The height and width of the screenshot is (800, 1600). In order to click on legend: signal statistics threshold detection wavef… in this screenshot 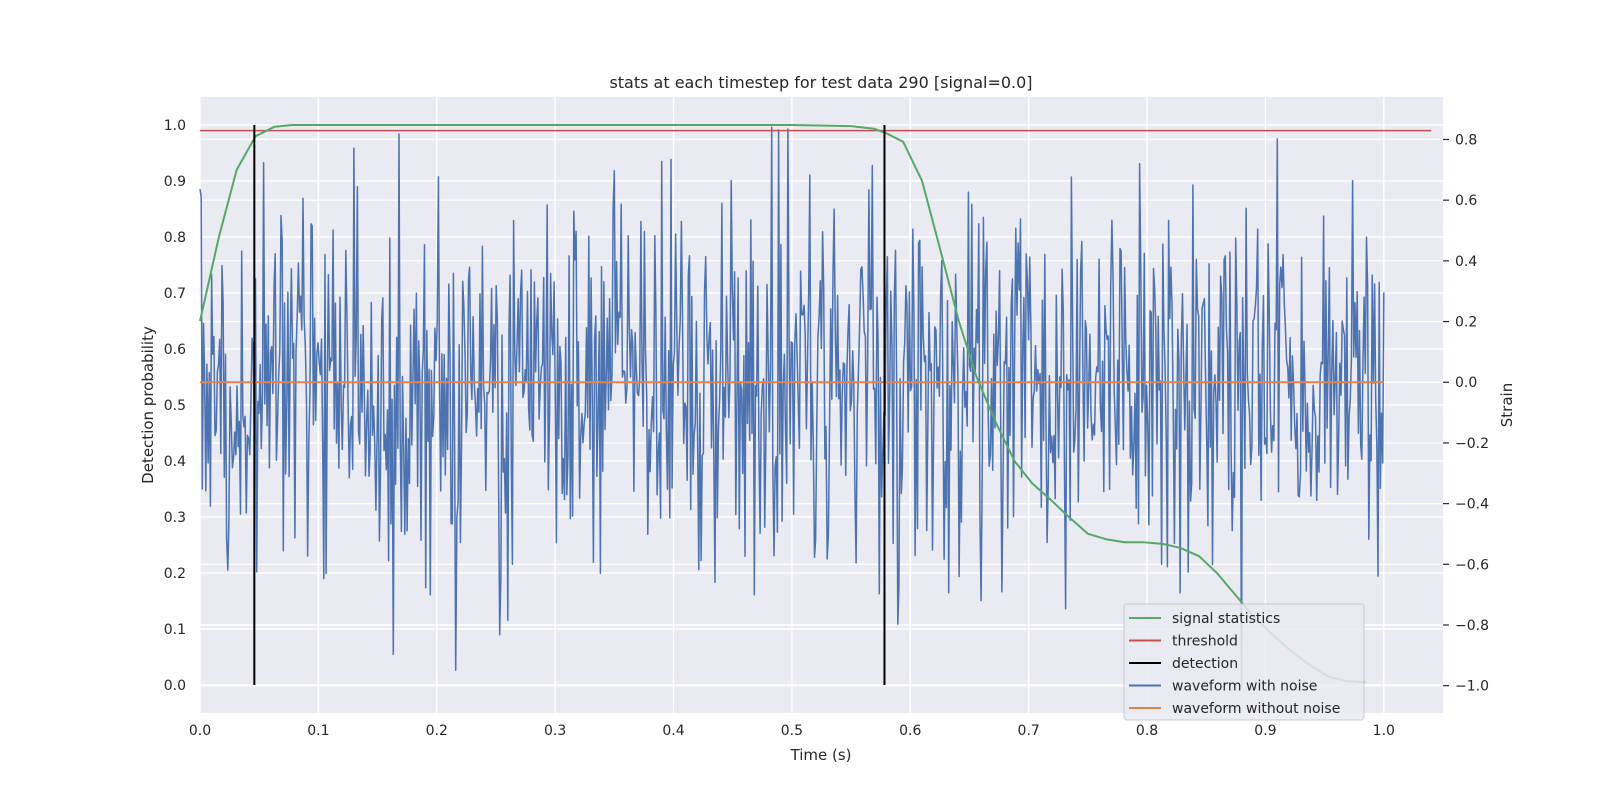, I will do `click(1244, 662)`.